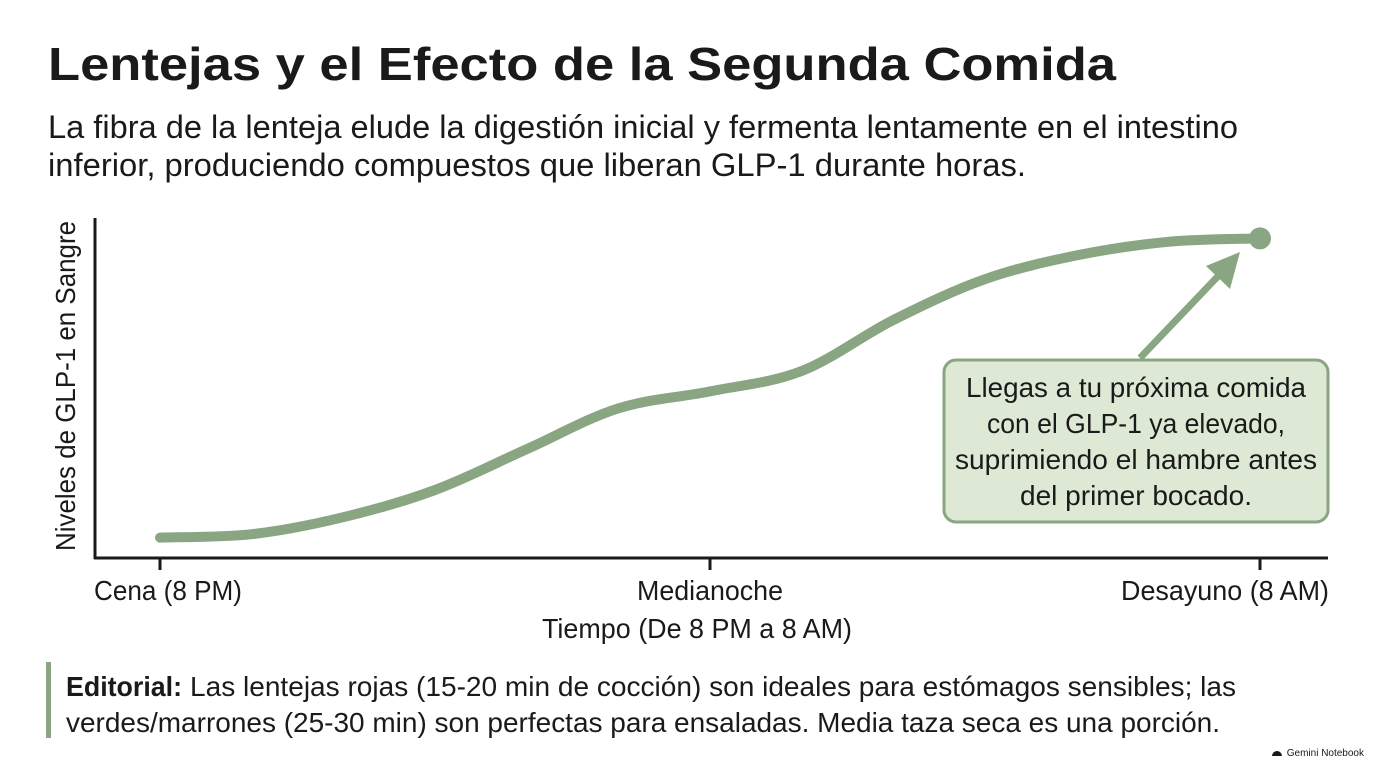 This screenshot has width=1376, height=768. What do you see at coordinates (124, 686) in the screenshot?
I see `editorial-label: Editorial:` at bounding box center [124, 686].